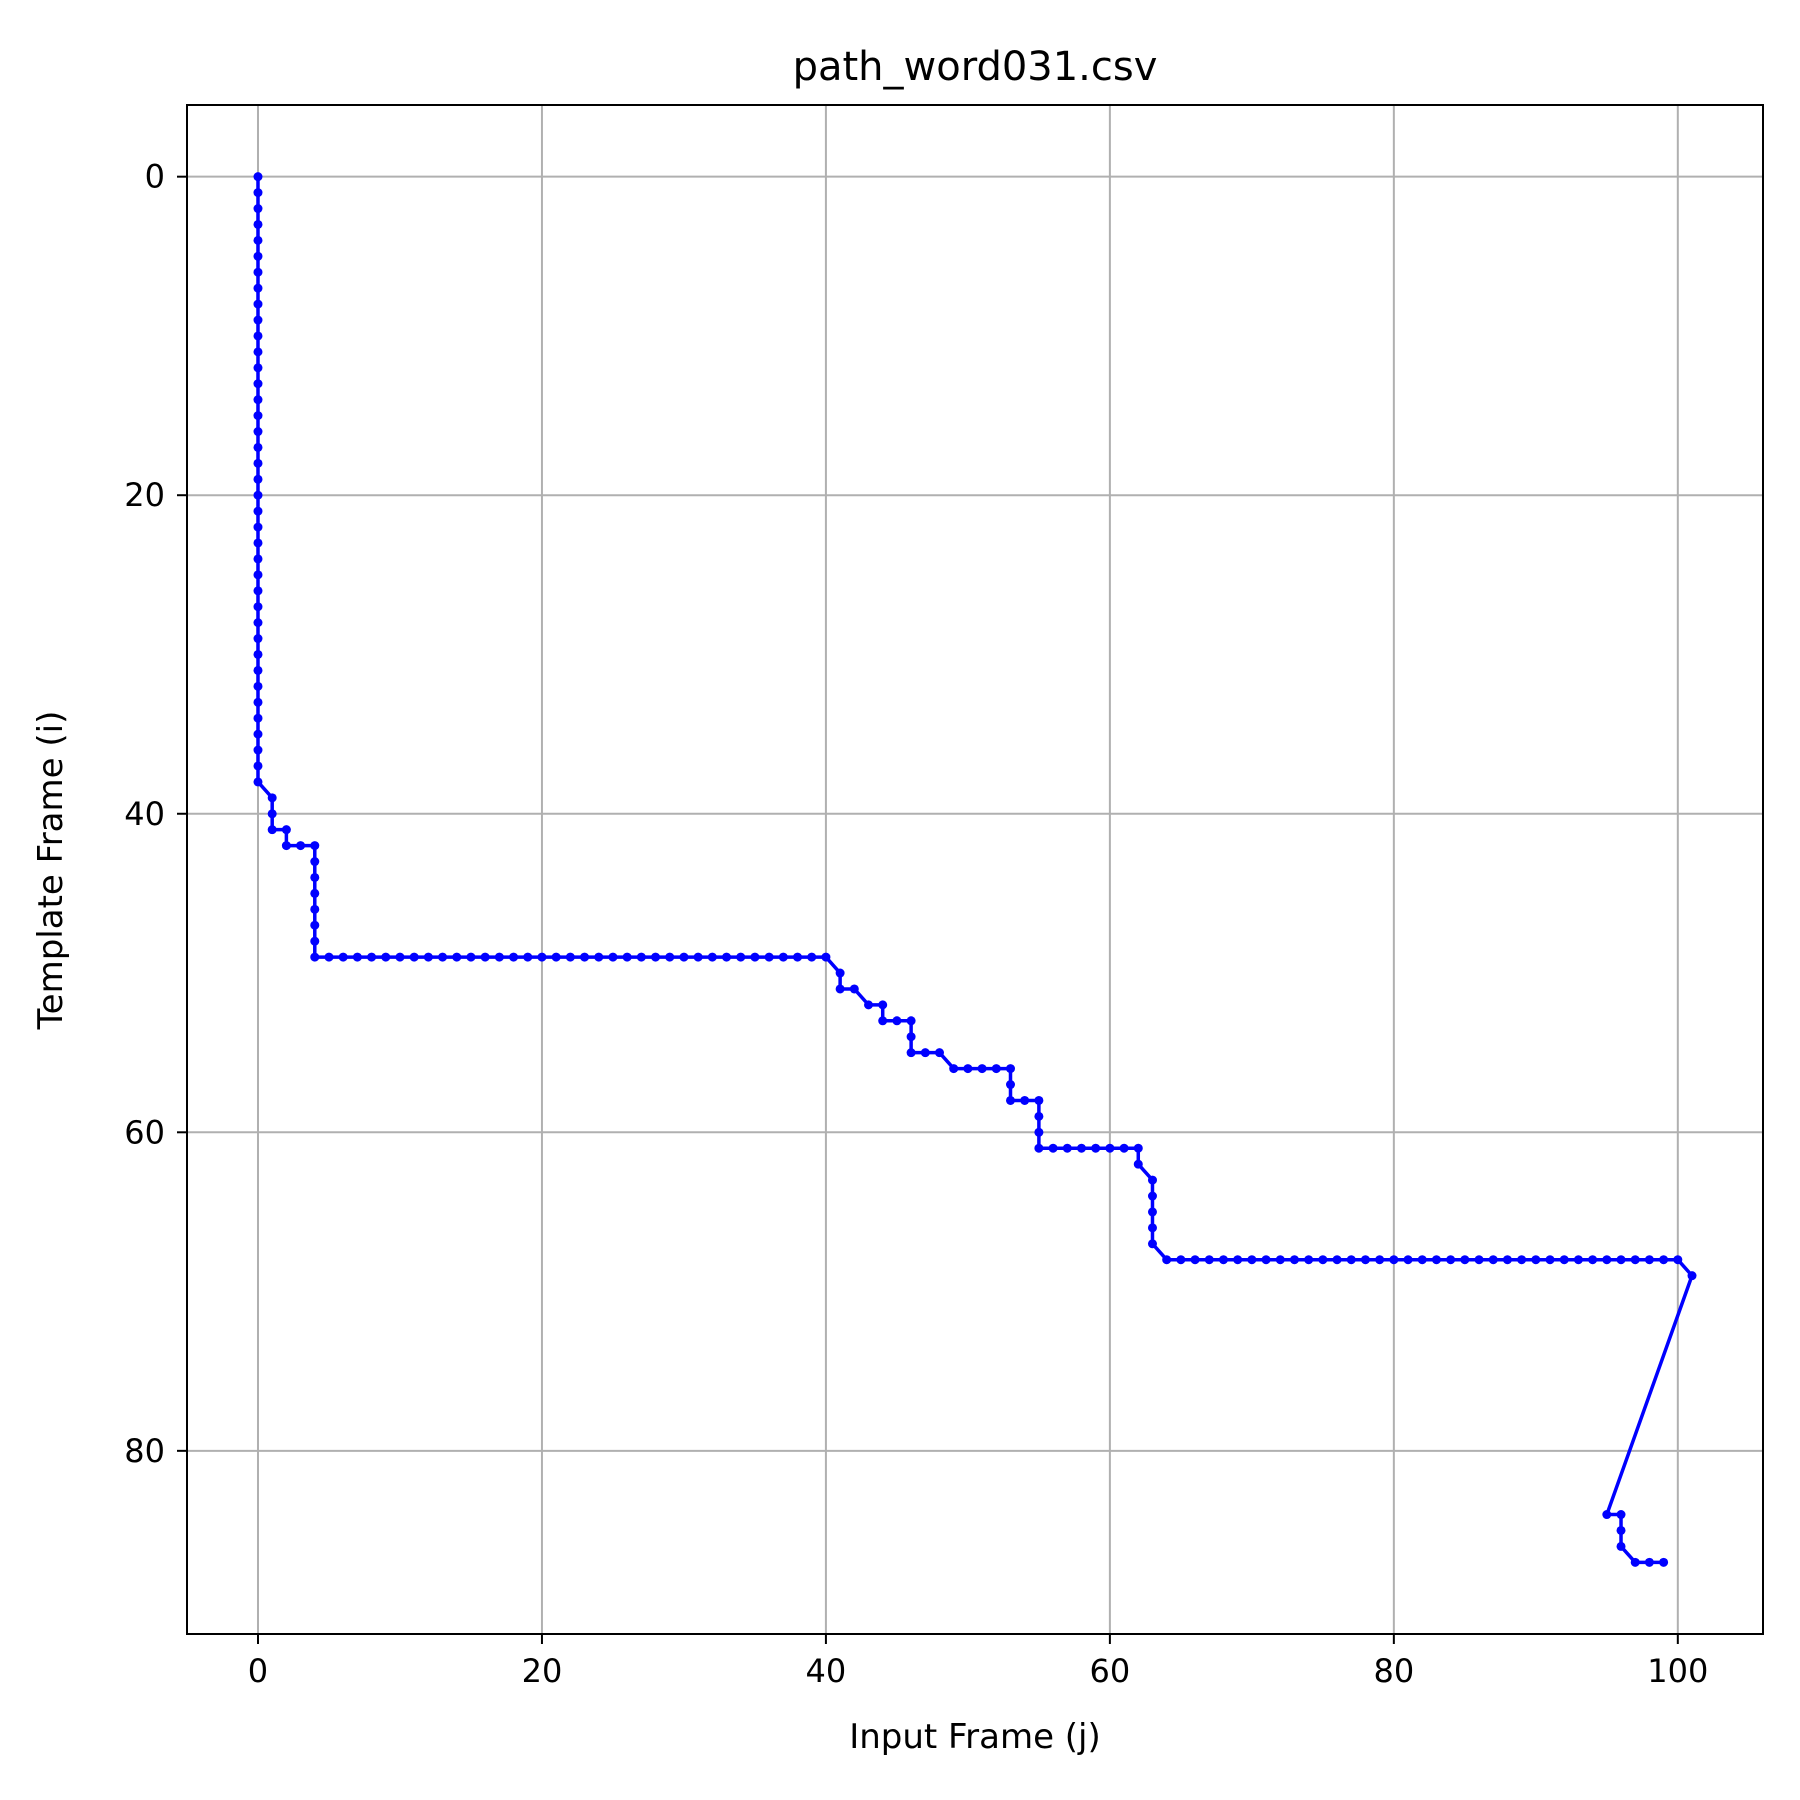  I want to click on y-tick-label: 80, so click(144, 1451).